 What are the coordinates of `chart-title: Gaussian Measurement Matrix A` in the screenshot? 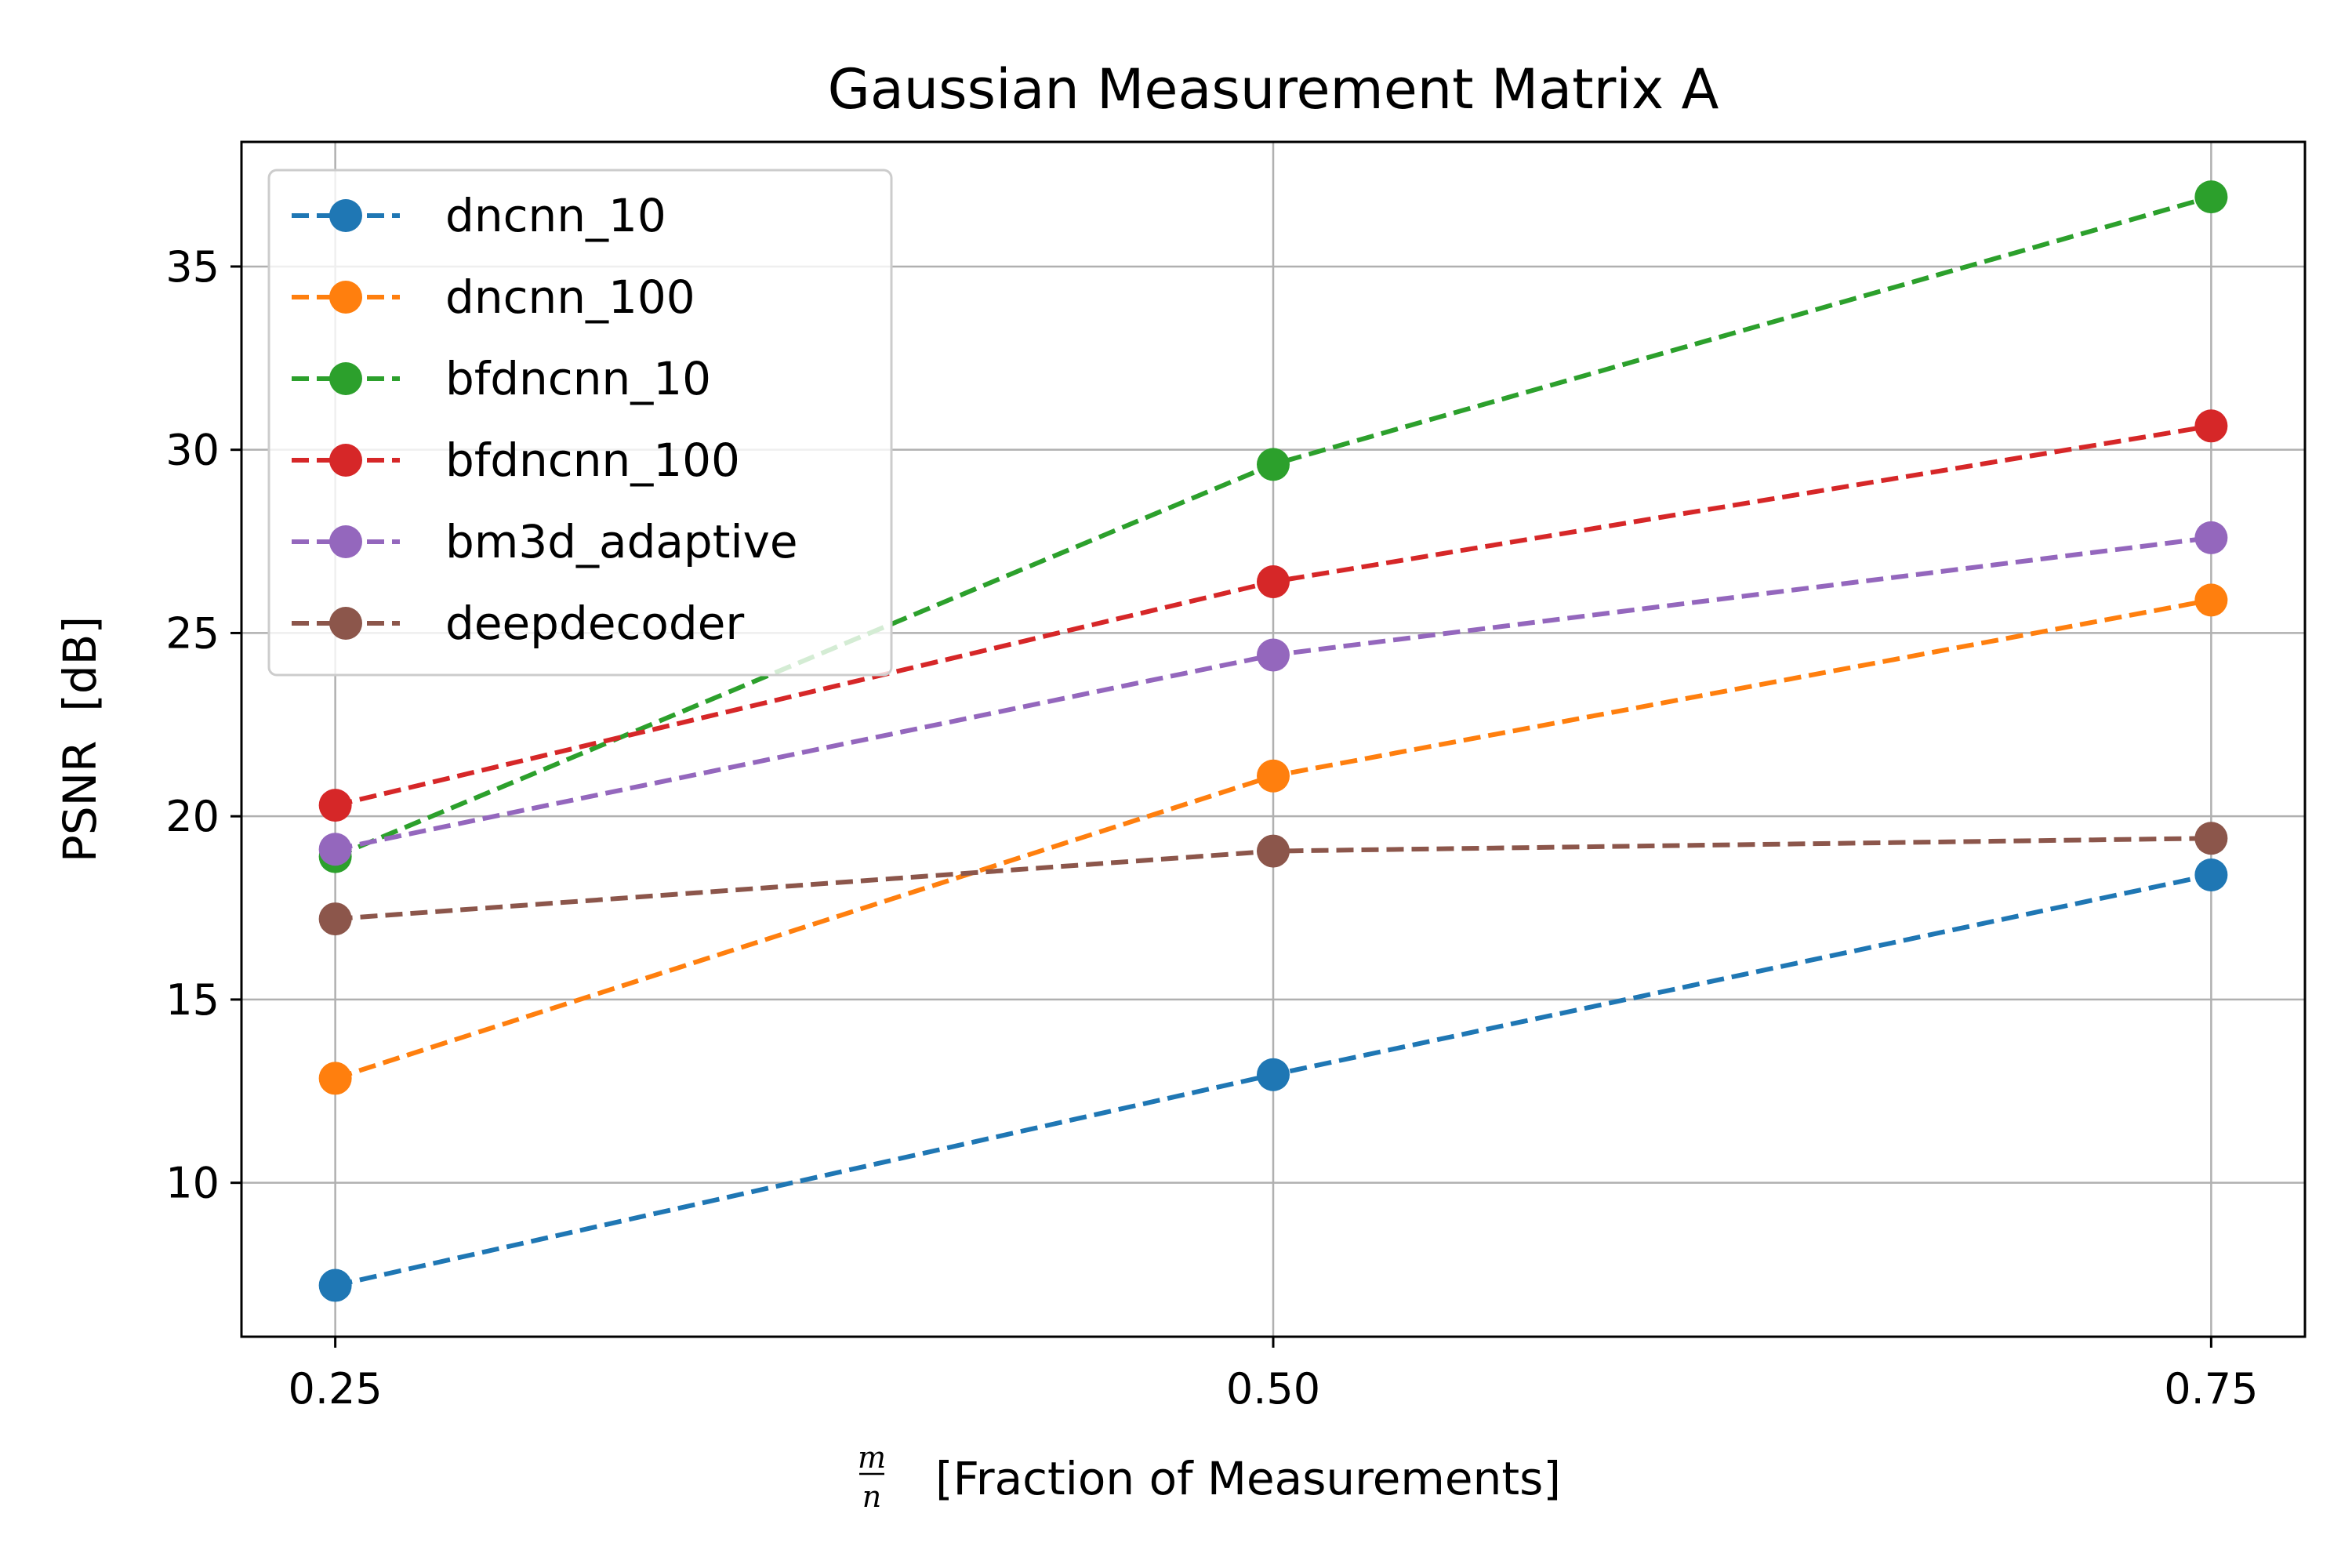 It's located at (1273, 89).